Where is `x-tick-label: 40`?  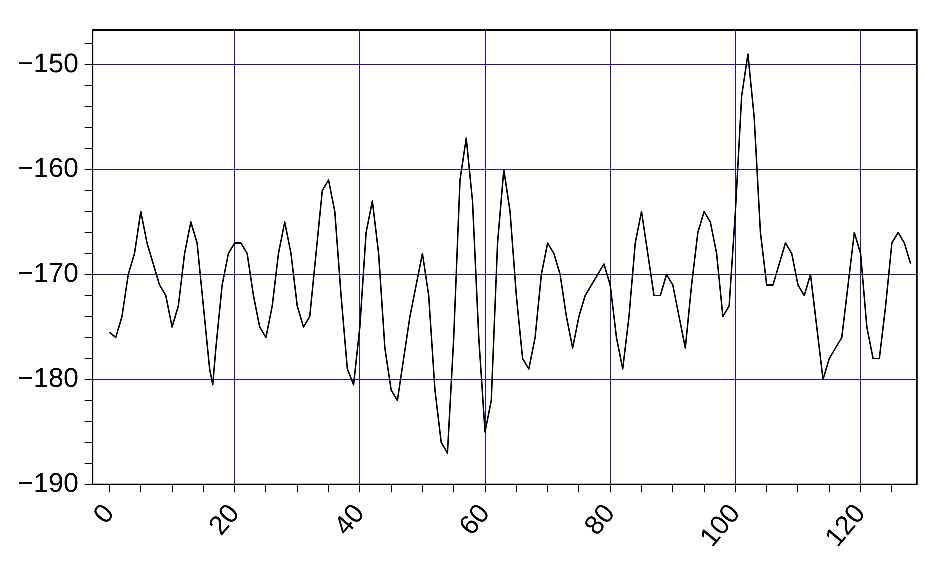
x-tick-label: 40 is located at coordinates (349, 519).